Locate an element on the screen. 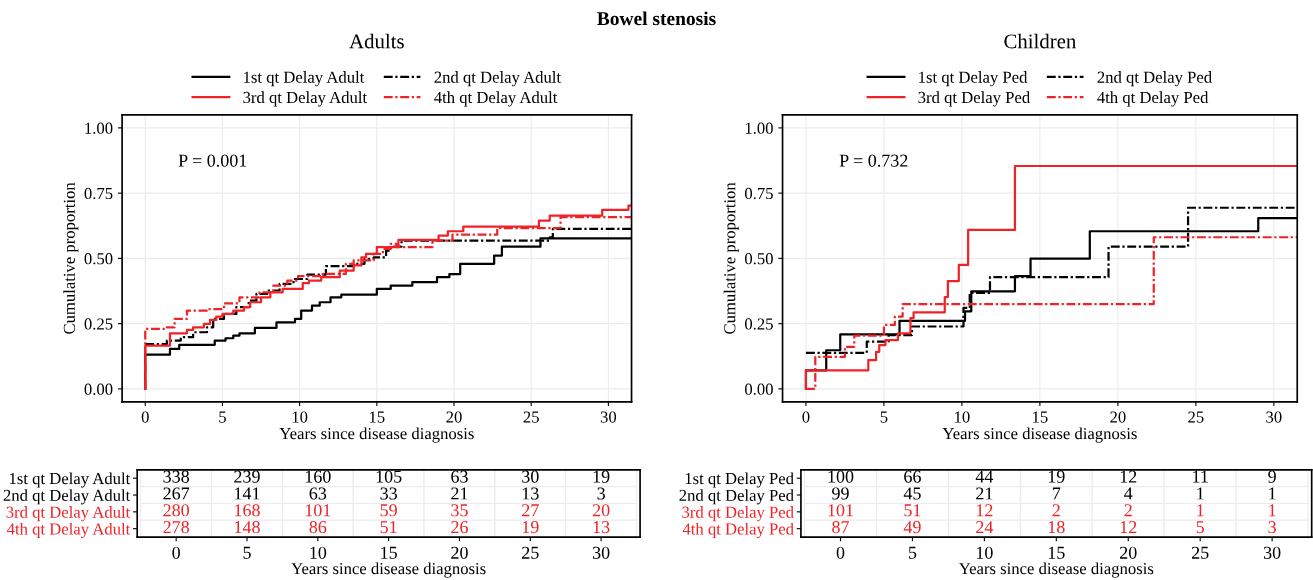 The image size is (1313, 580). data-label: 44 is located at coordinates (984, 476).